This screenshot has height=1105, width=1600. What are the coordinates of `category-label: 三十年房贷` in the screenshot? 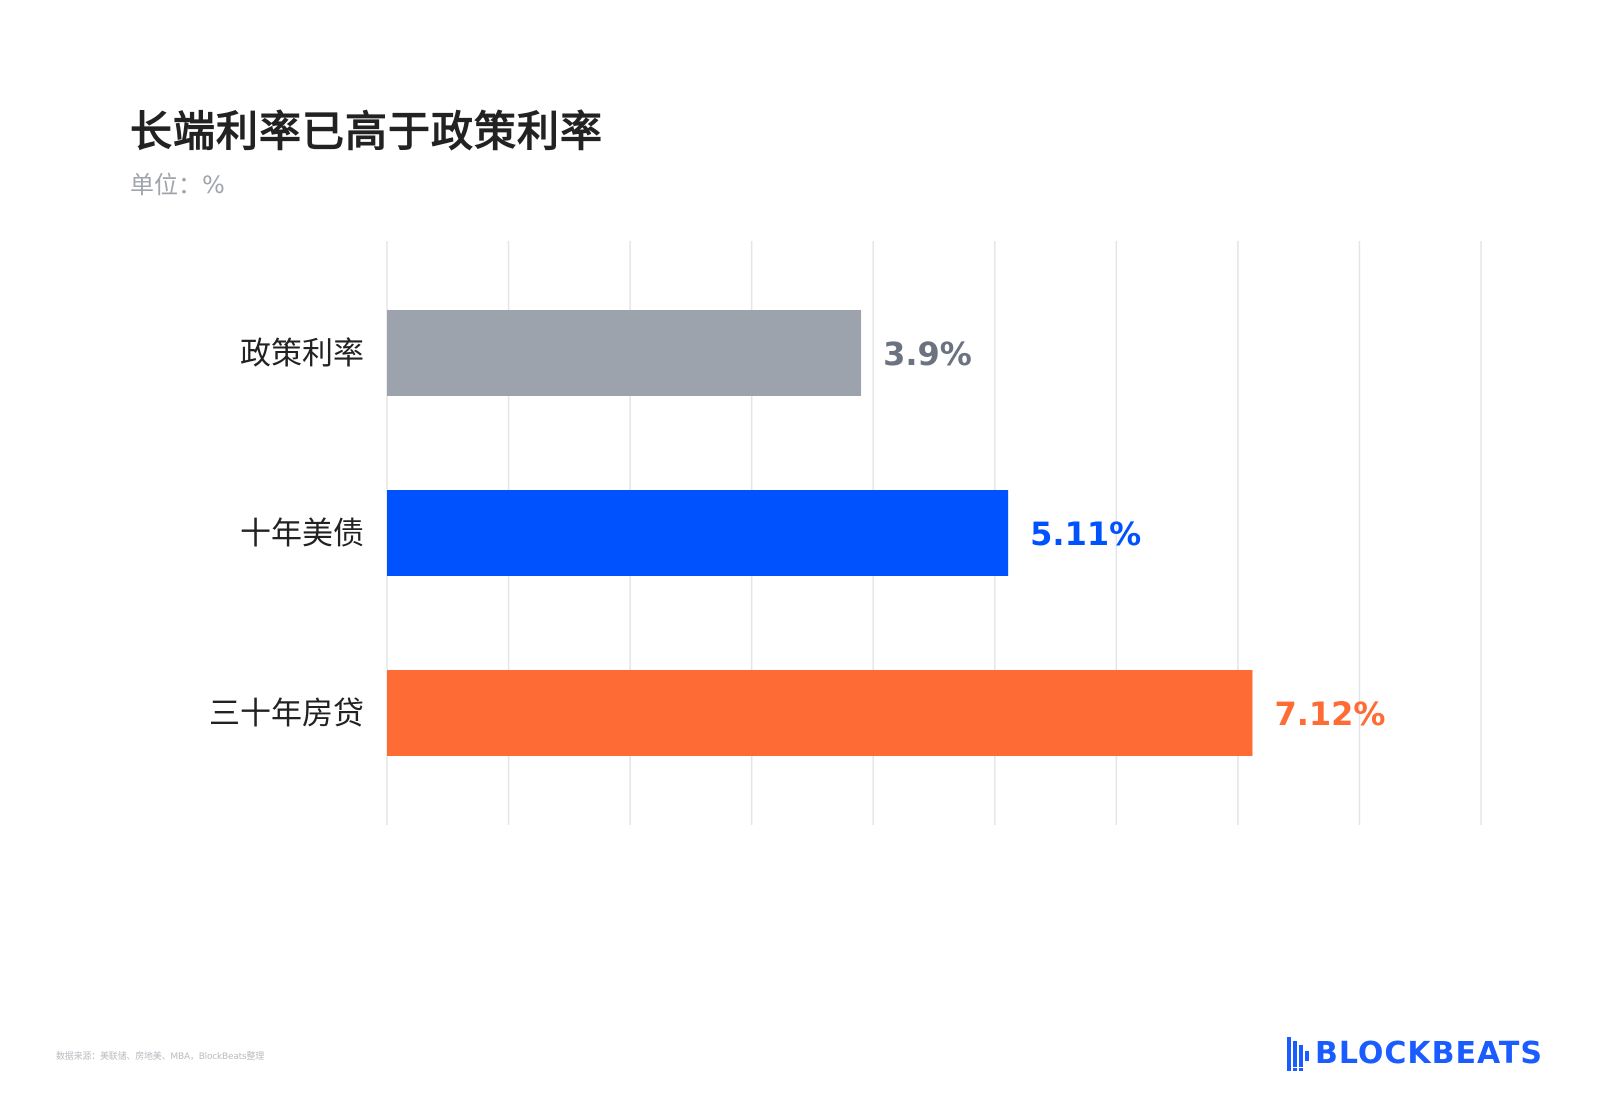 It's located at (286, 714).